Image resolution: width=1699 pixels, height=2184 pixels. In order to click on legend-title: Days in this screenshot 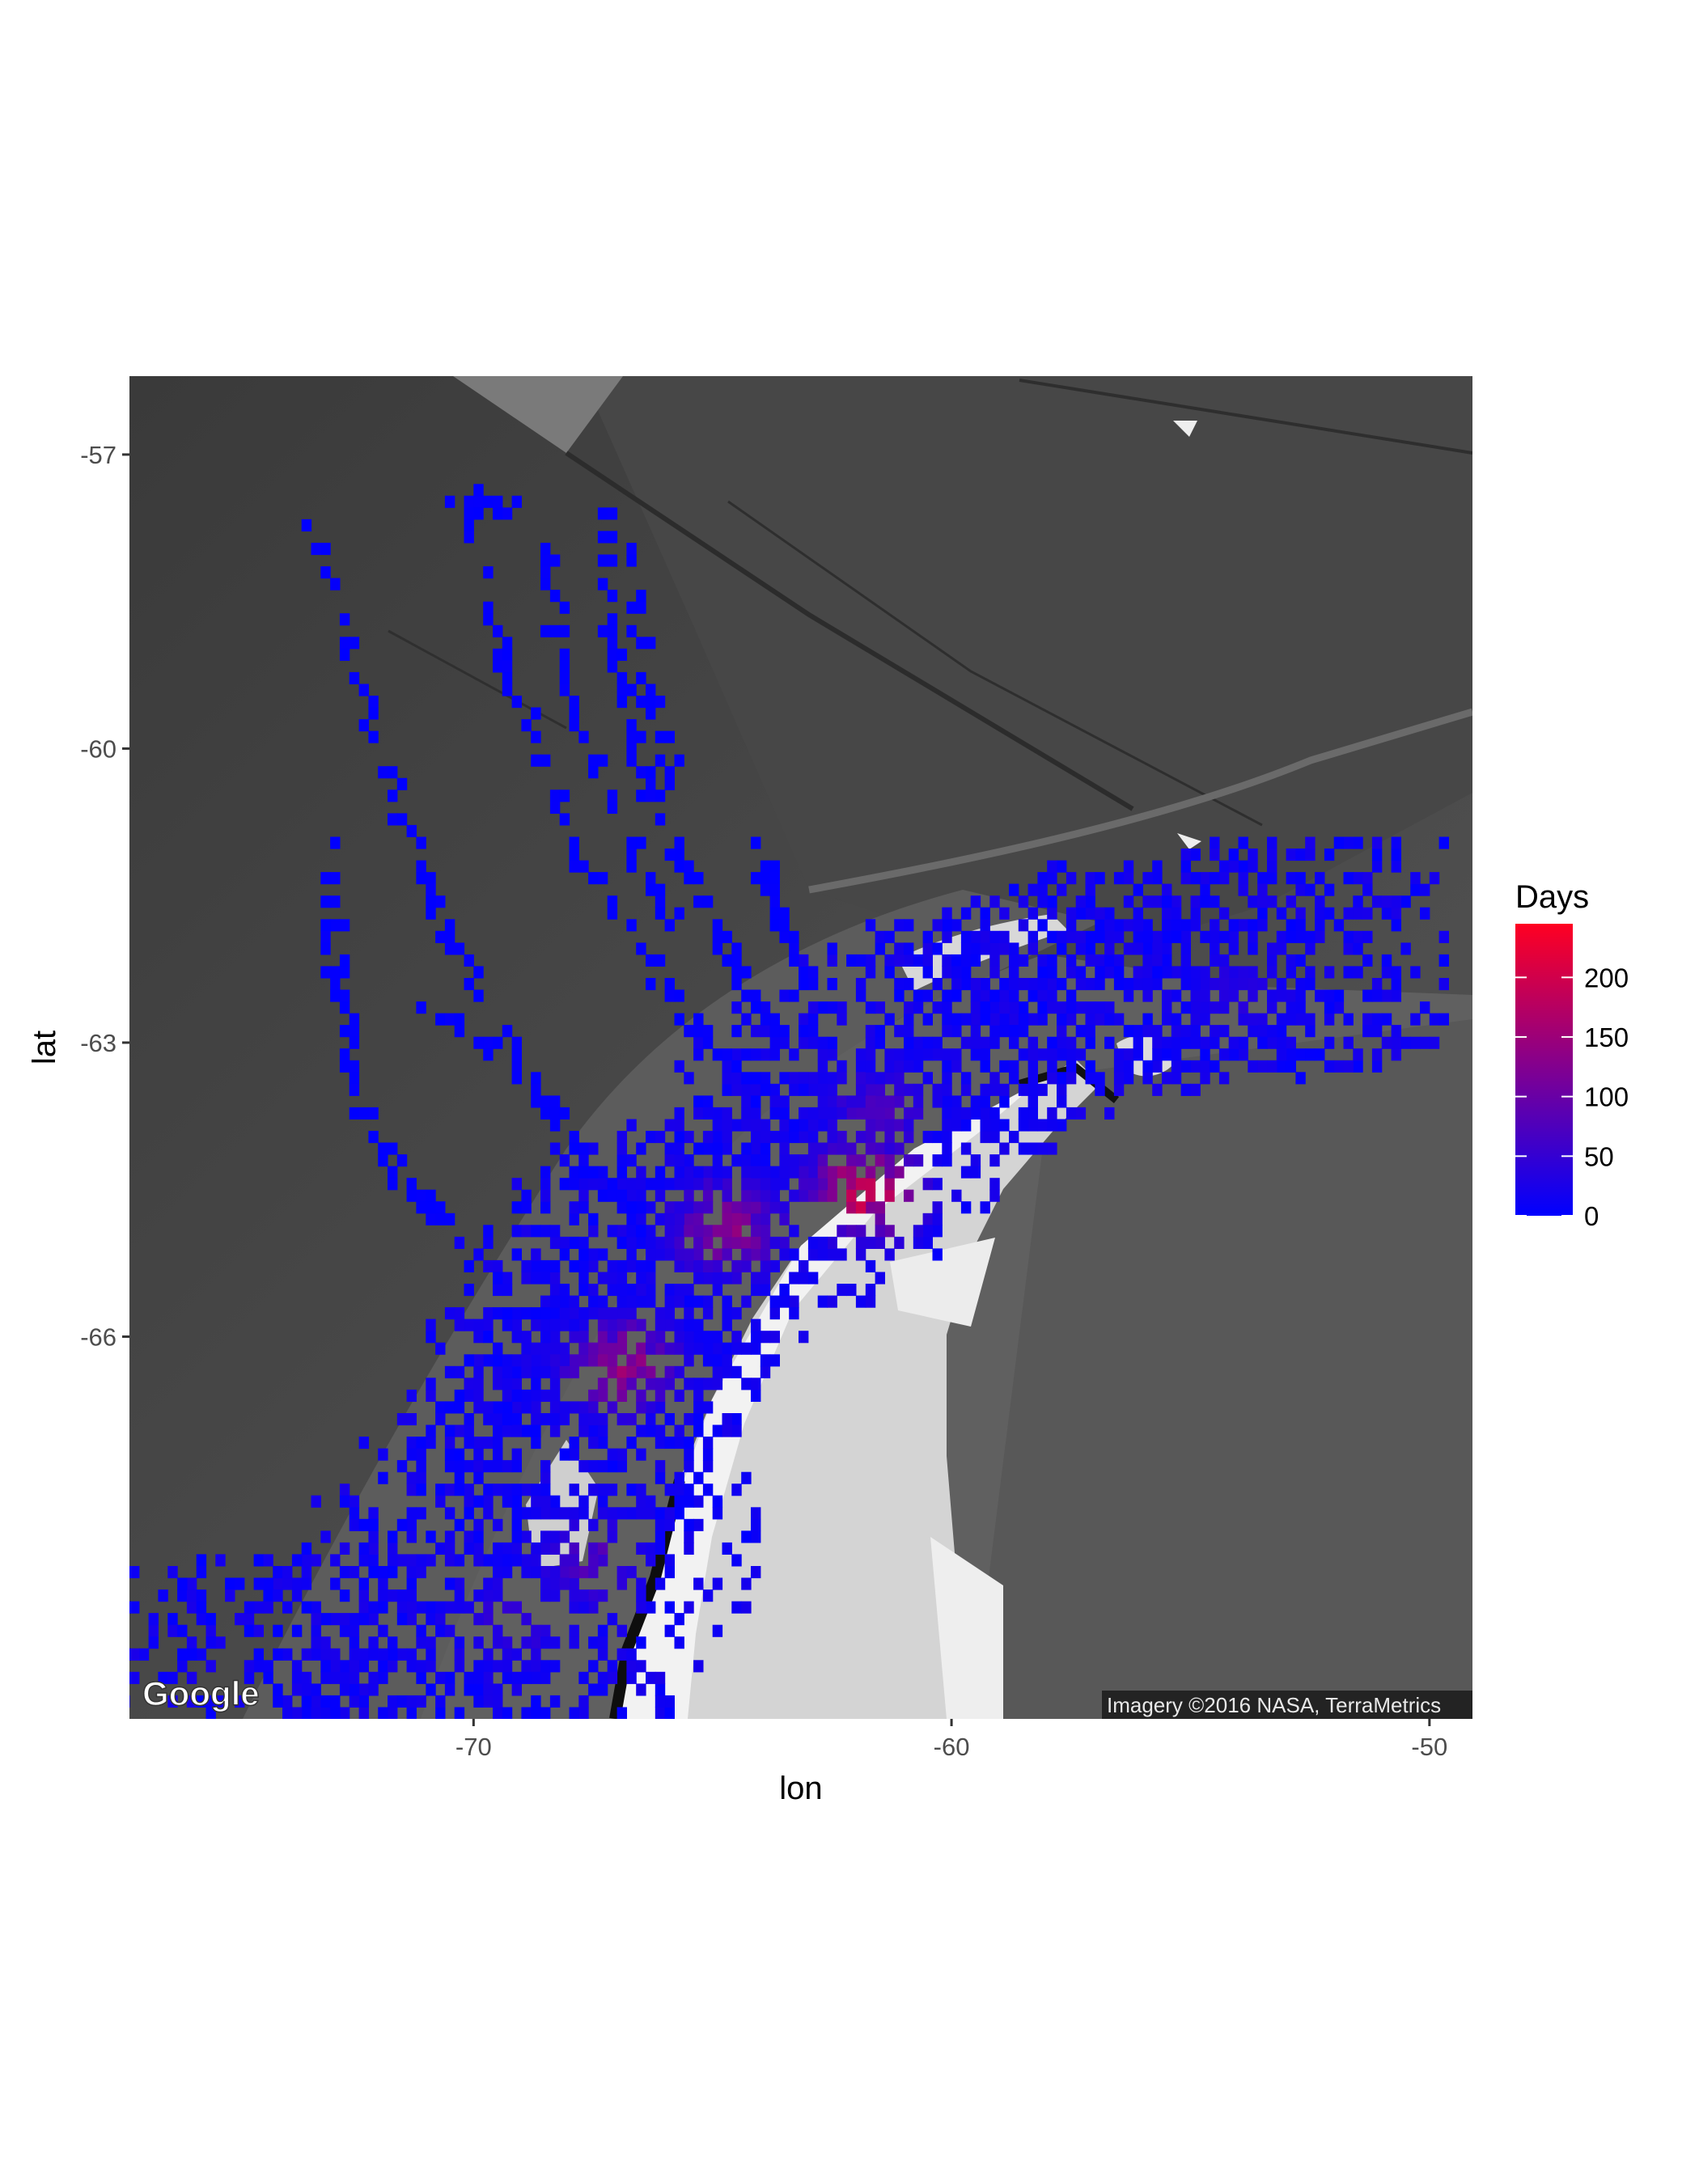, I will do `click(1552, 897)`.